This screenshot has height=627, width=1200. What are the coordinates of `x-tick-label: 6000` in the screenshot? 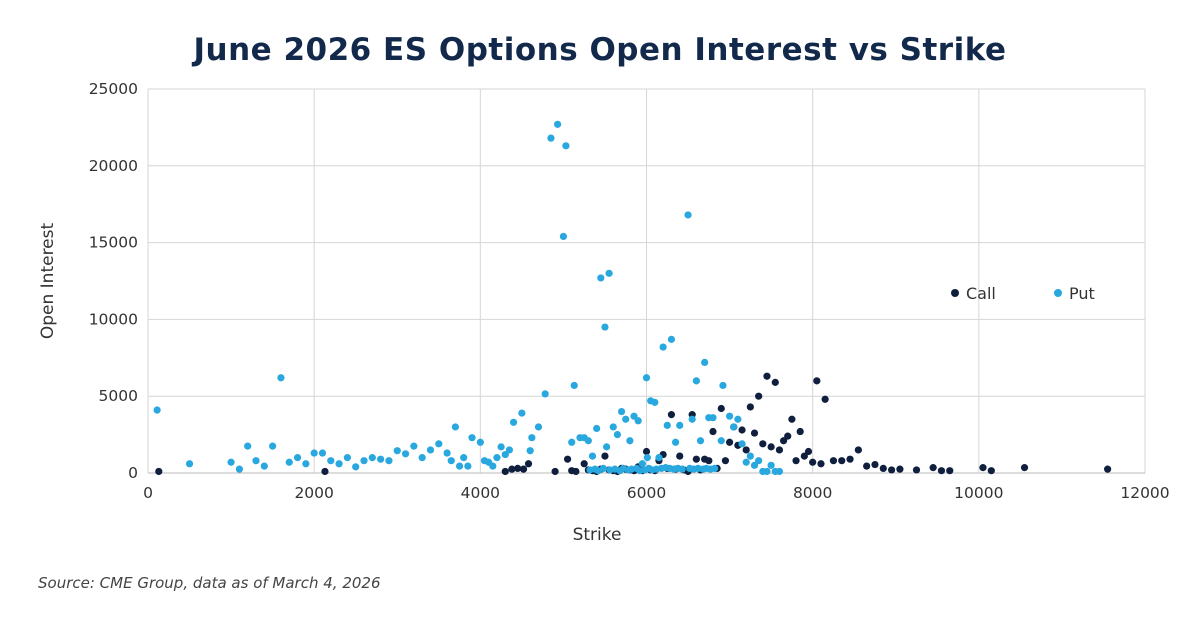 It's located at (646, 493).